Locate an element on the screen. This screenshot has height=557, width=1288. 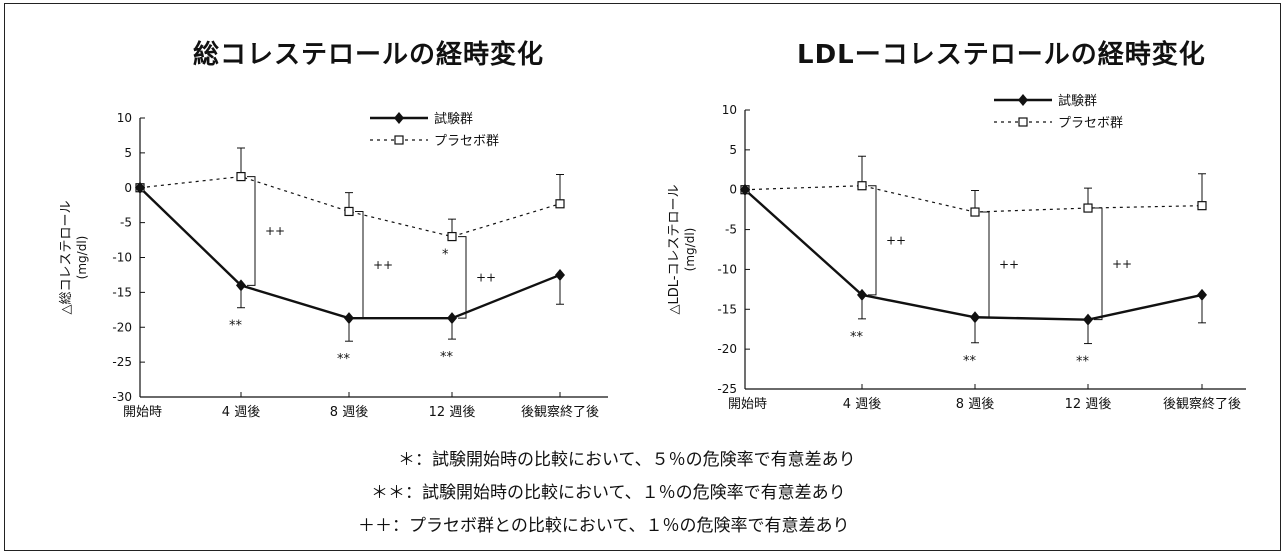
series-line-placebo is located at coordinates (350, 206).